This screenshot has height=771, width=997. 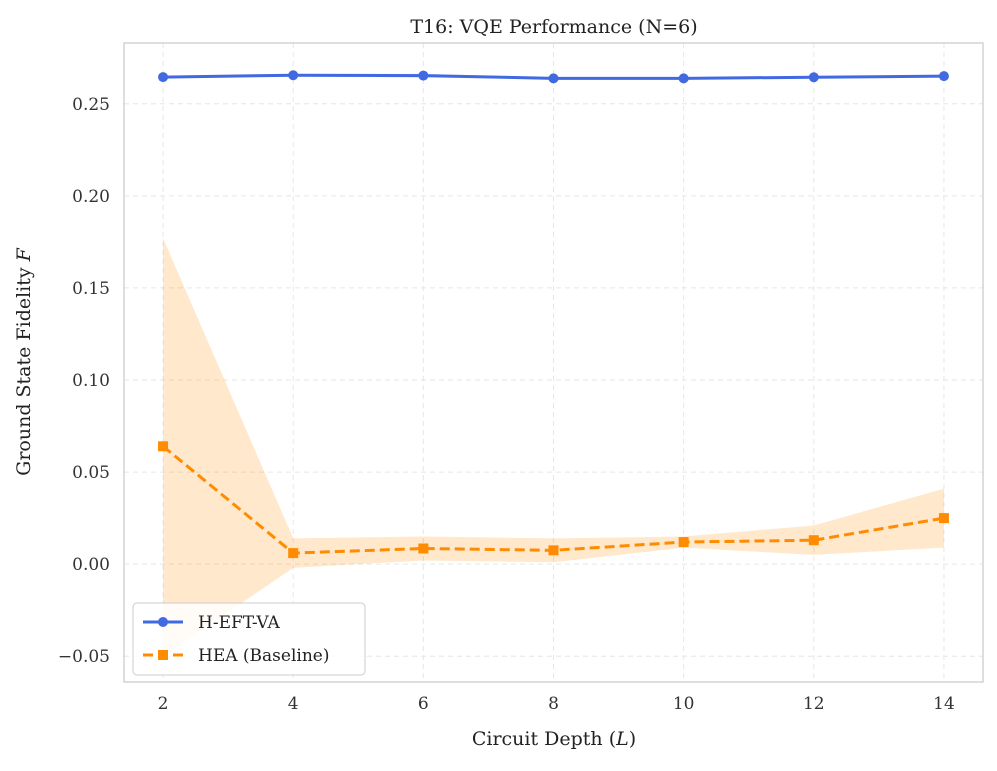 I want to click on y-tick-labels: −0.05 0.00 0.05 0.10 0.15 0.20 0.25, so click(x=84, y=381).